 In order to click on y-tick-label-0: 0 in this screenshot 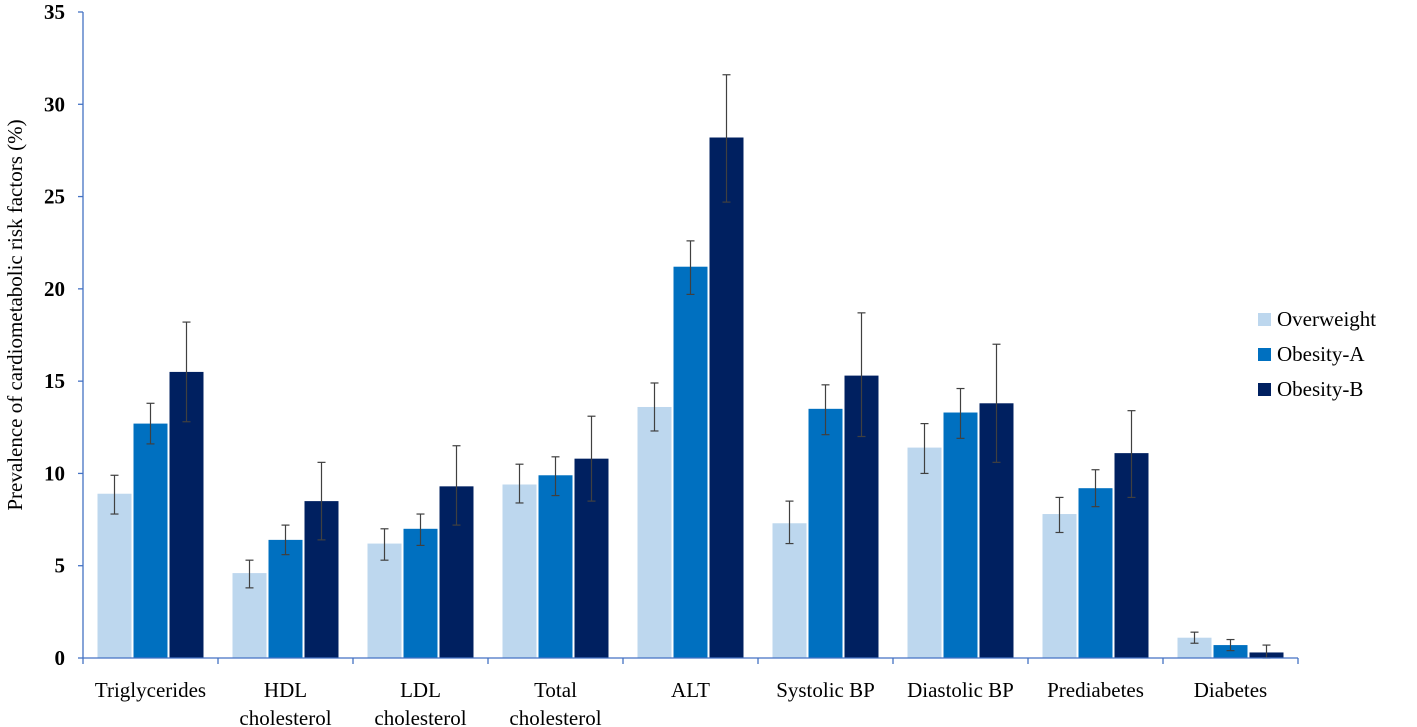, I will do `click(60, 658)`.